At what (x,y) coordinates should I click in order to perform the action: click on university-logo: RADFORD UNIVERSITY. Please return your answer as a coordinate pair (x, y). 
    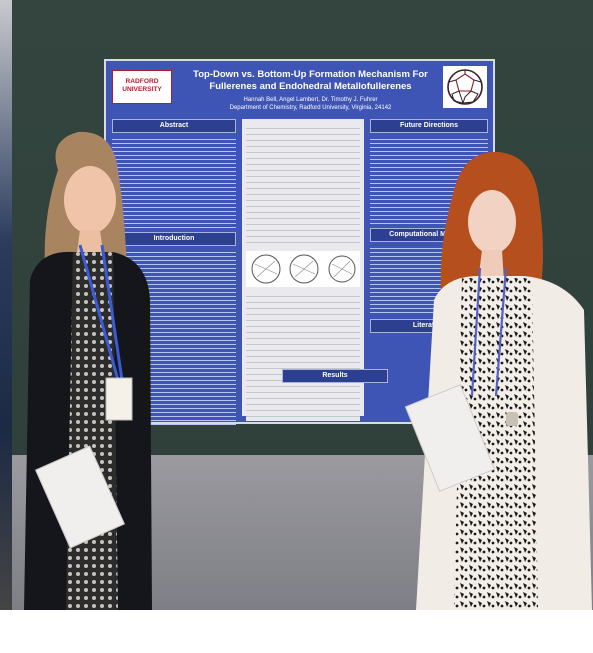
    Looking at the image, I should click on (142, 87).